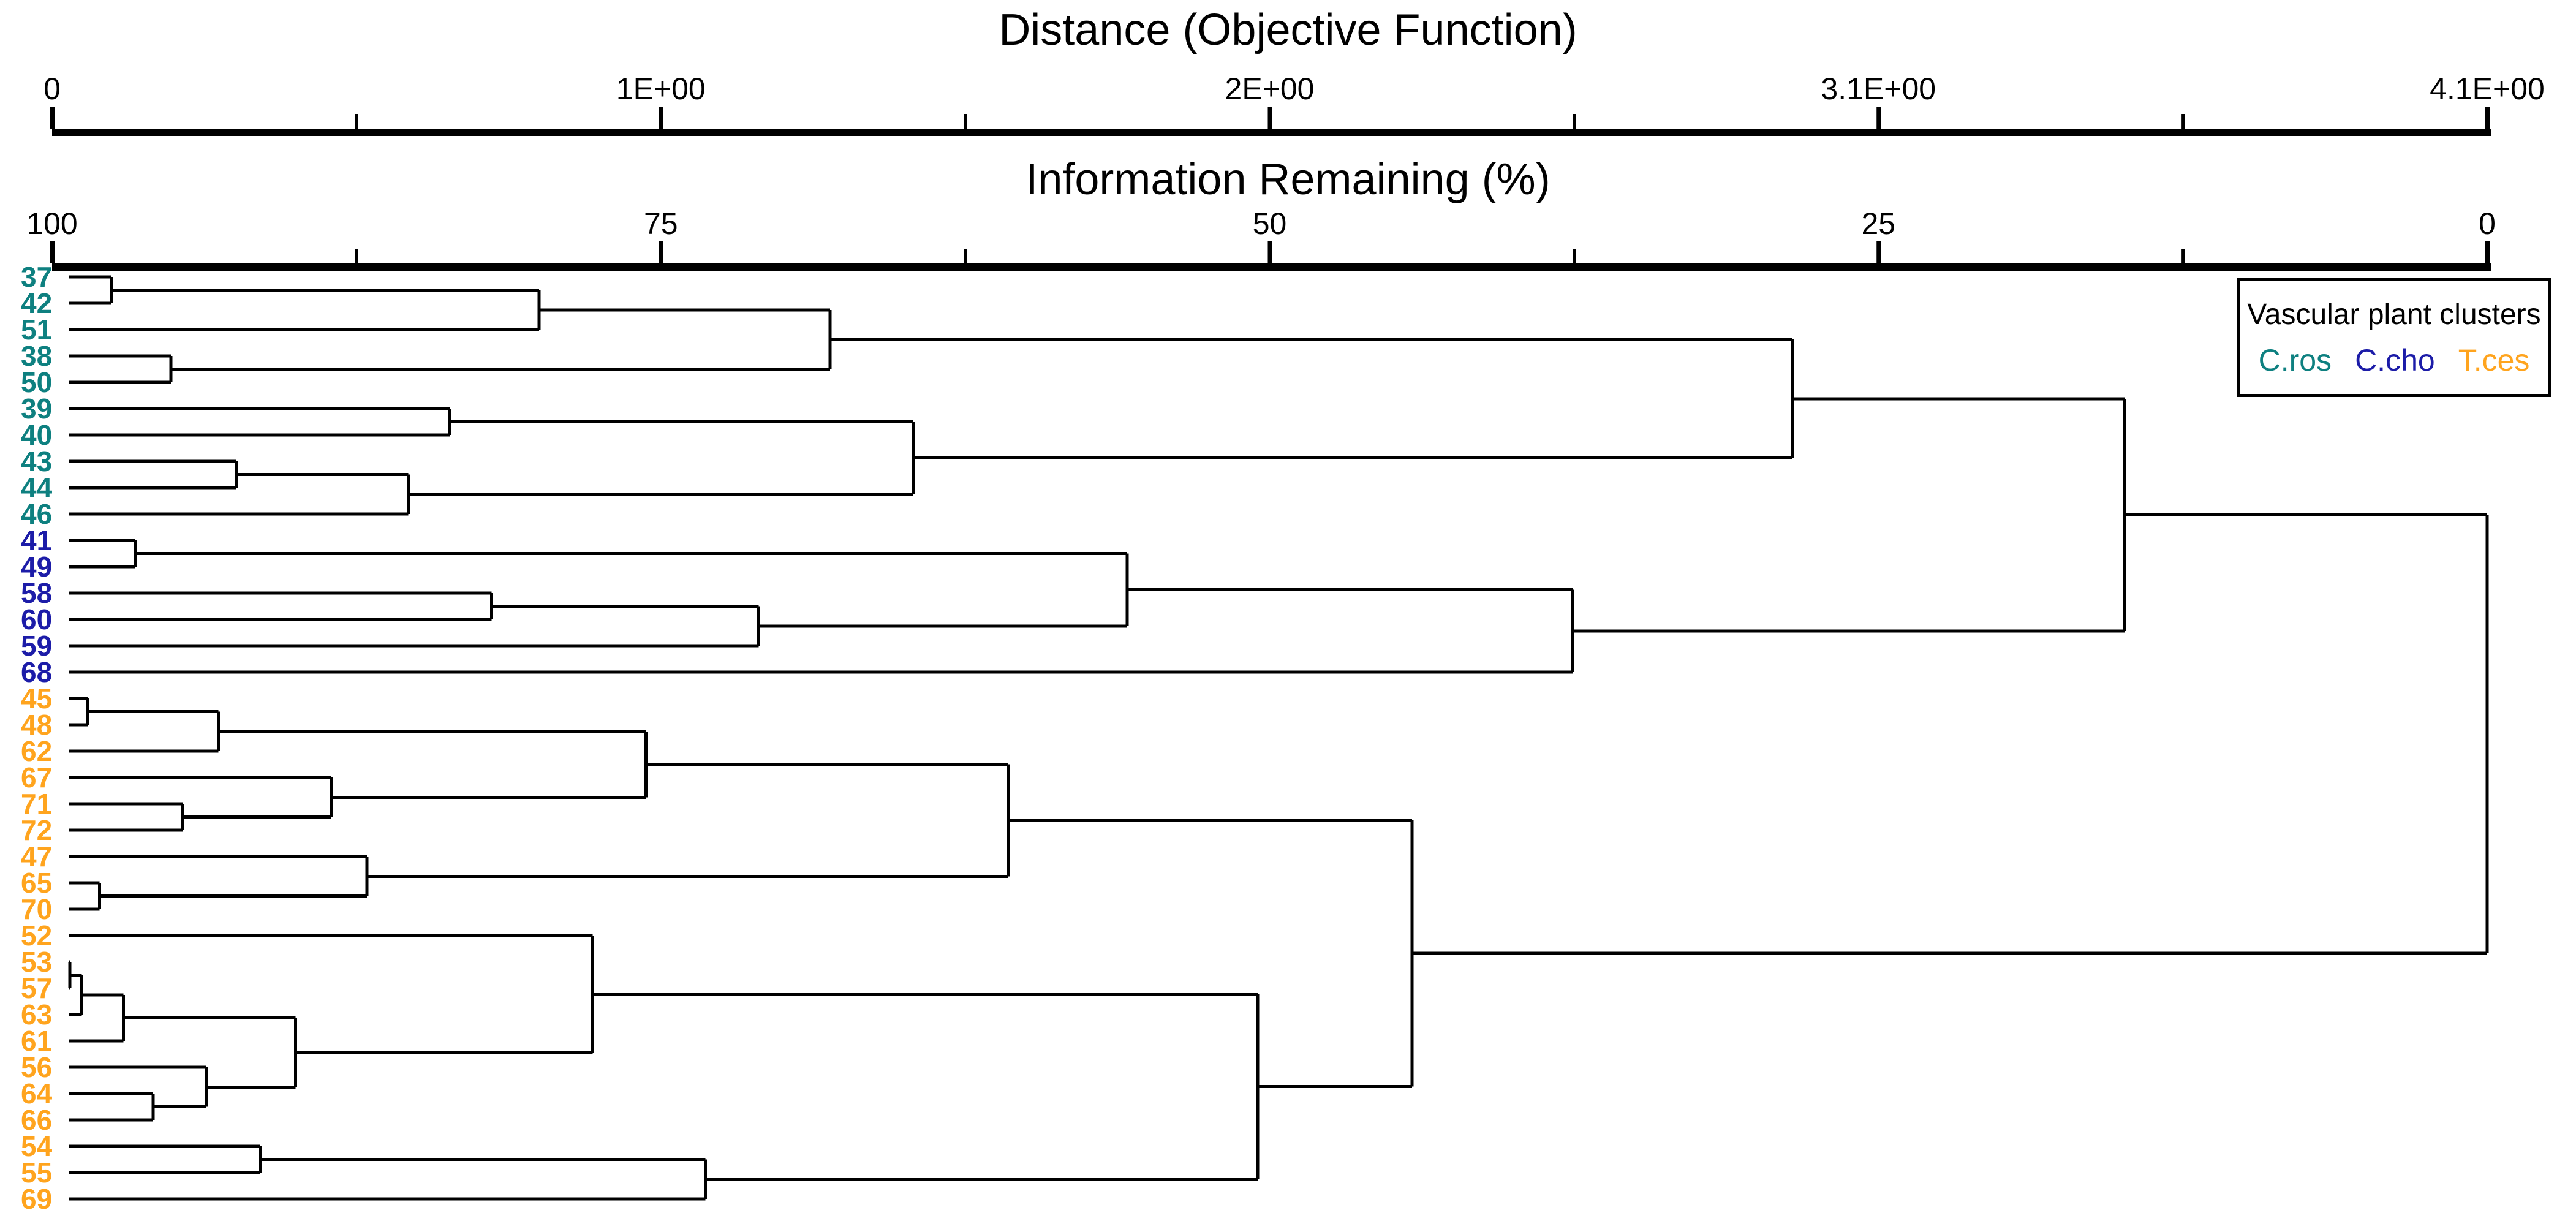 This screenshot has width=2576, height=1229. I want to click on leaf-label-64: 64, so click(37, 1094).